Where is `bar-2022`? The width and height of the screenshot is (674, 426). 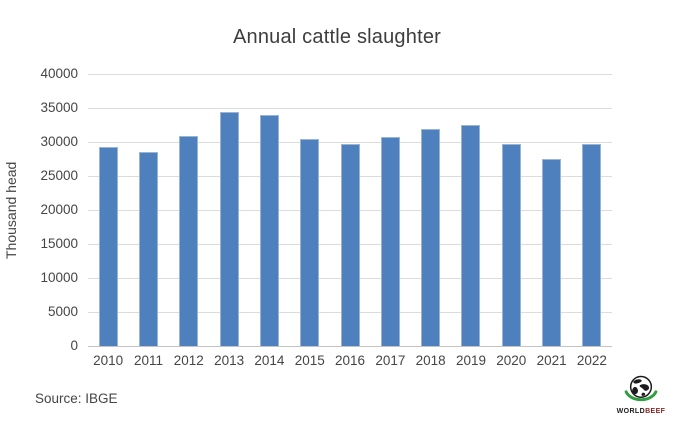
bar-2022 is located at coordinates (592, 245).